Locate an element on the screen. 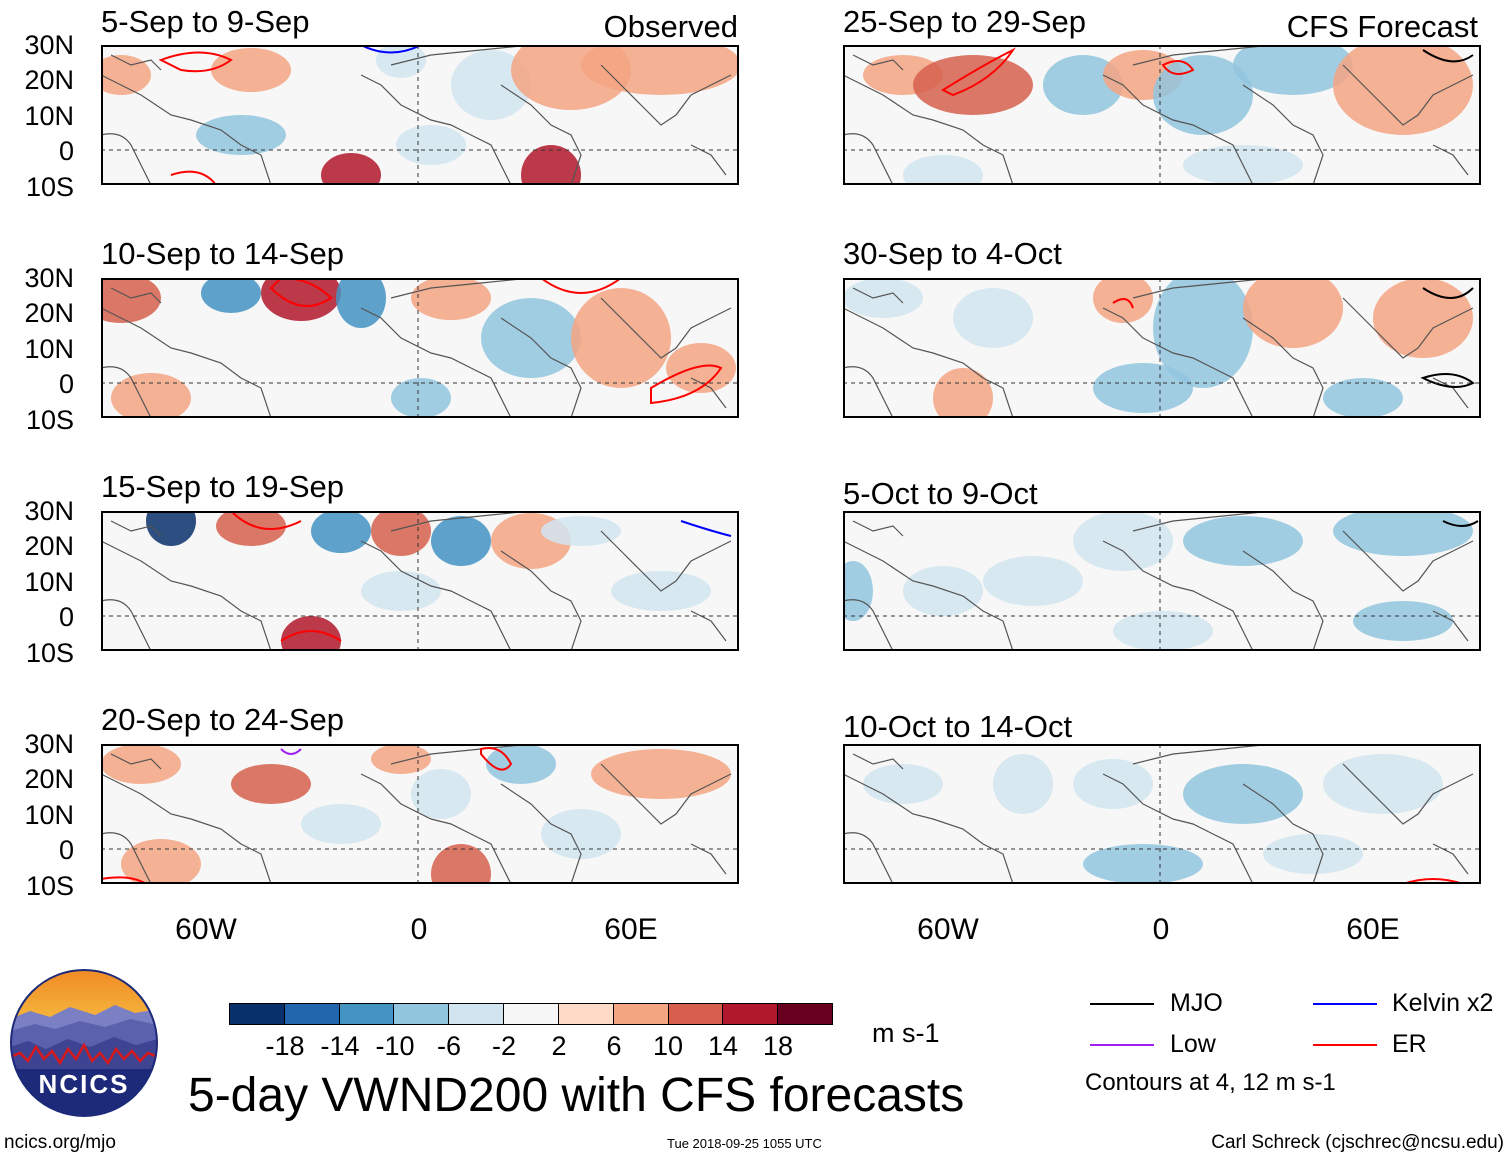 This screenshot has width=1510, height=1159. lon-label-60e-right: 60E is located at coordinates (1373, 929).